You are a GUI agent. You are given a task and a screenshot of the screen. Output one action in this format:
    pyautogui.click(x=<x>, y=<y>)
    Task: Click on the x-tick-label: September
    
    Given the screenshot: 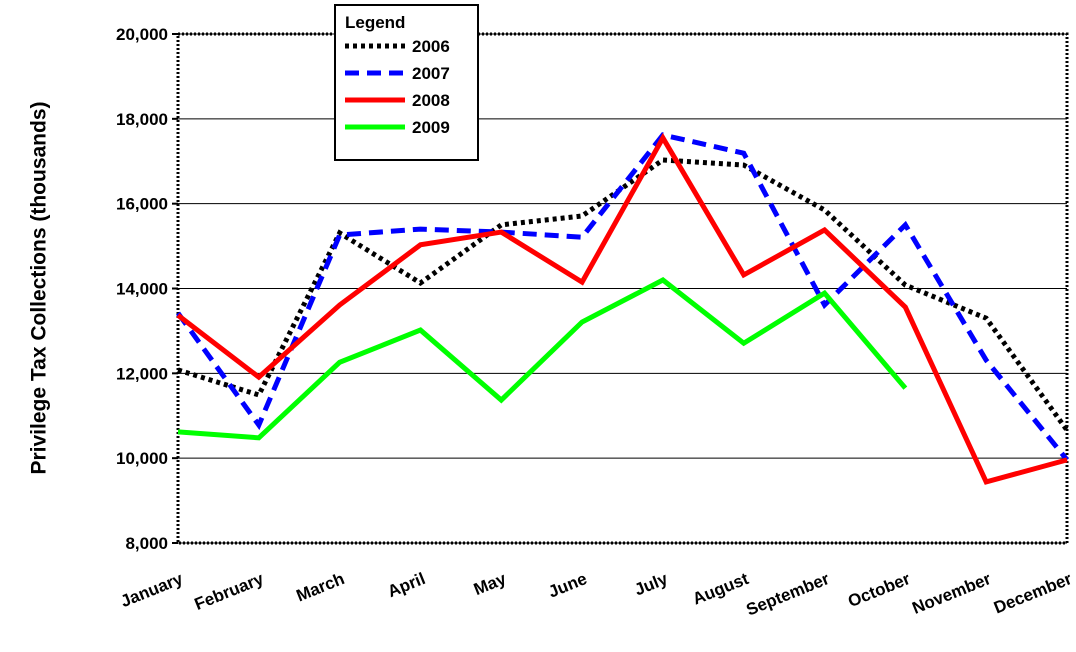 What is the action you would take?
    pyautogui.click(x=787, y=594)
    